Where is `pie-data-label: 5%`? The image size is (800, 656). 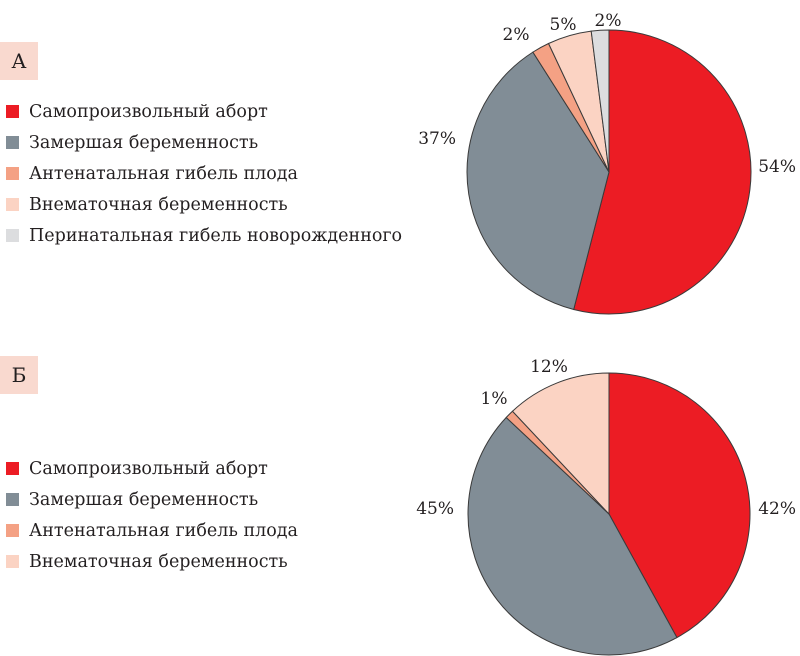
pie-data-label: 5% is located at coordinates (563, 25).